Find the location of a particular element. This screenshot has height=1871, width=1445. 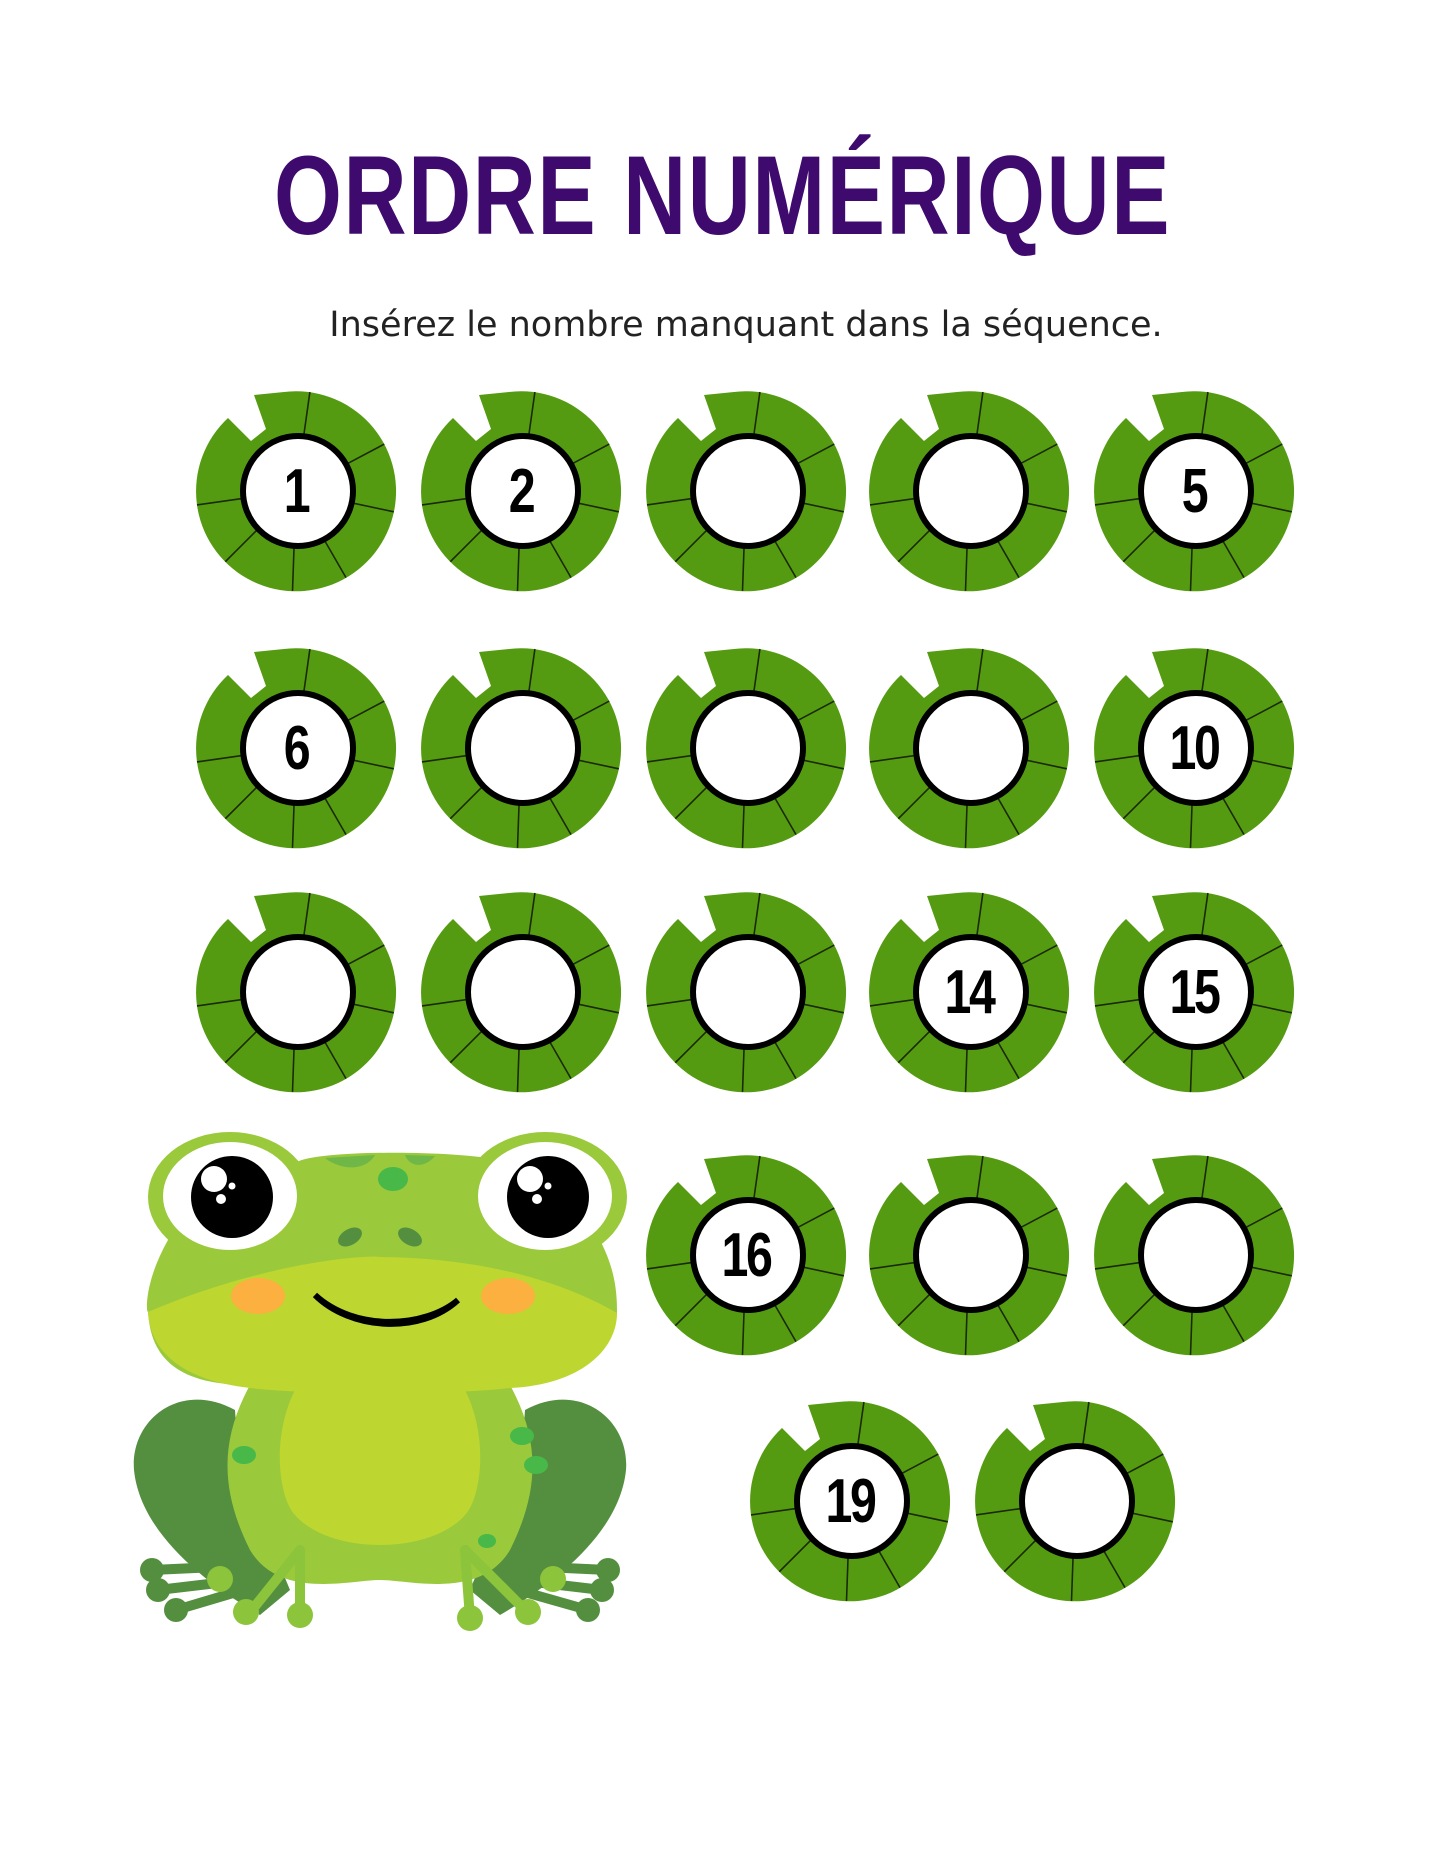

pad-number: 6 is located at coordinates (297, 748).